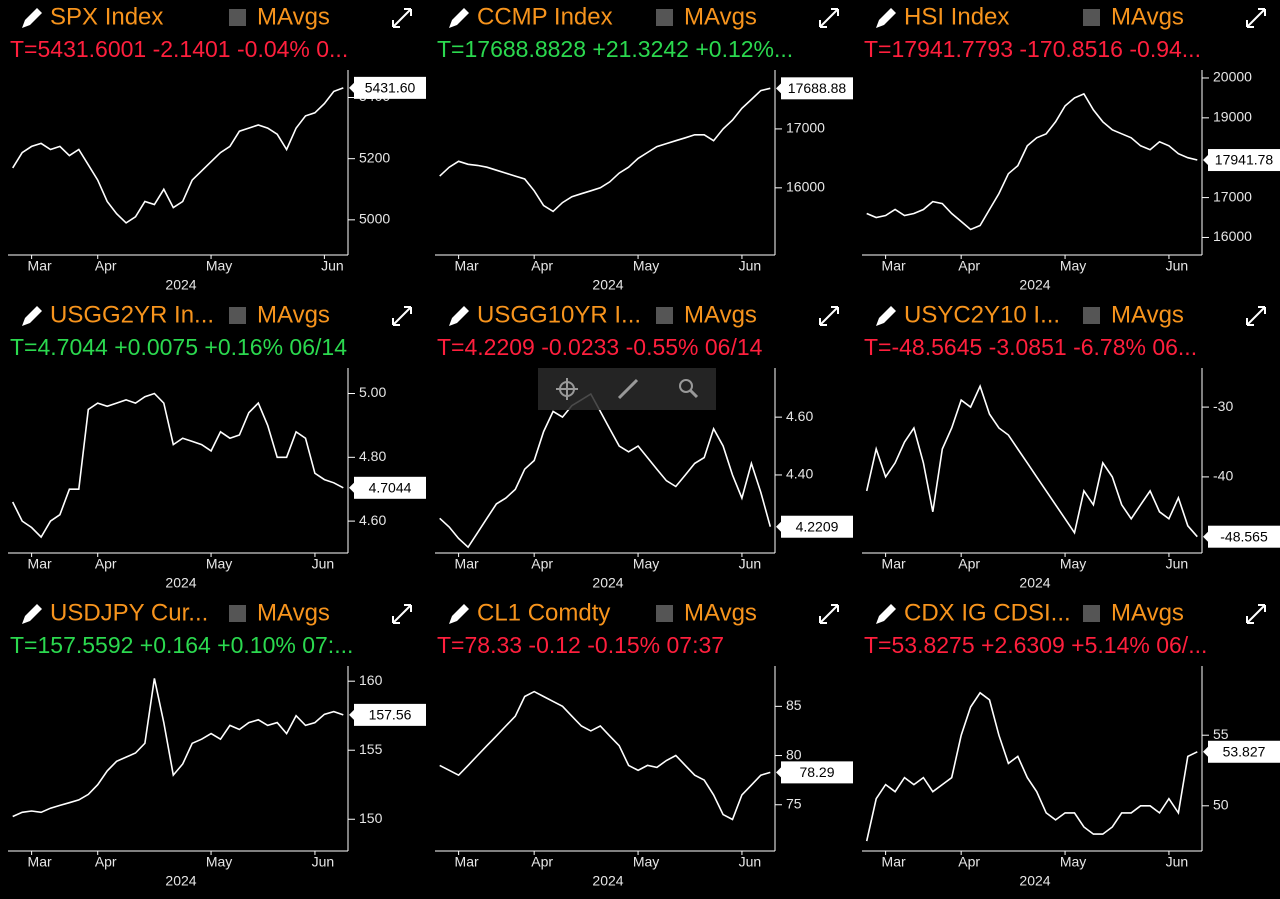 This screenshot has width=1280, height=899. What do you see at coordinates (1223, 406) in the screenshot?
I see `y-tick-label: -30` at bounding box center [1223, 406].